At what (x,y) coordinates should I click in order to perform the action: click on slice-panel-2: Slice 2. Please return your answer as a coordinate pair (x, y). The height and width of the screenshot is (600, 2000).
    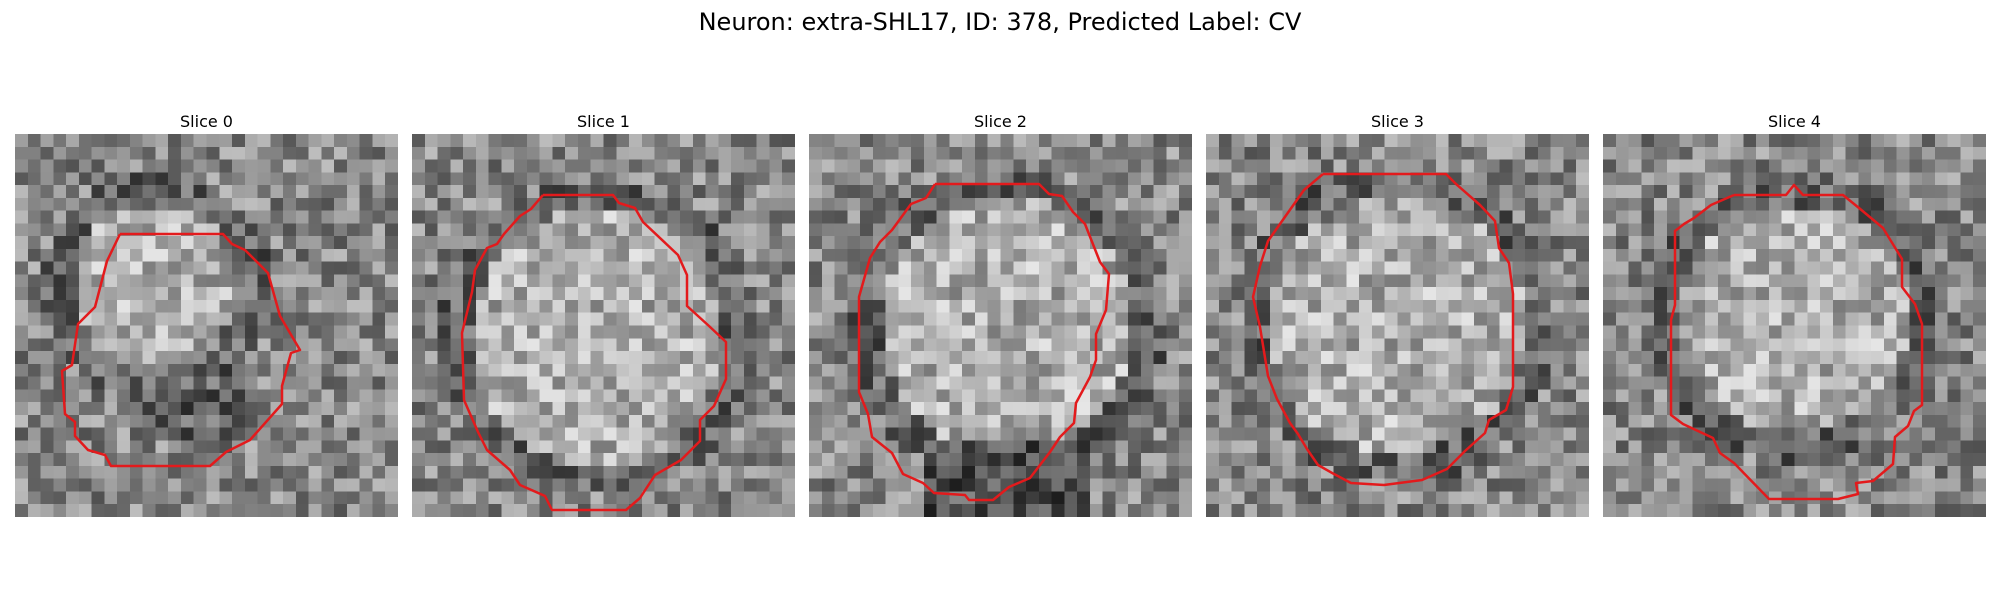
    Looking at the image, I should click on (1000, 122).